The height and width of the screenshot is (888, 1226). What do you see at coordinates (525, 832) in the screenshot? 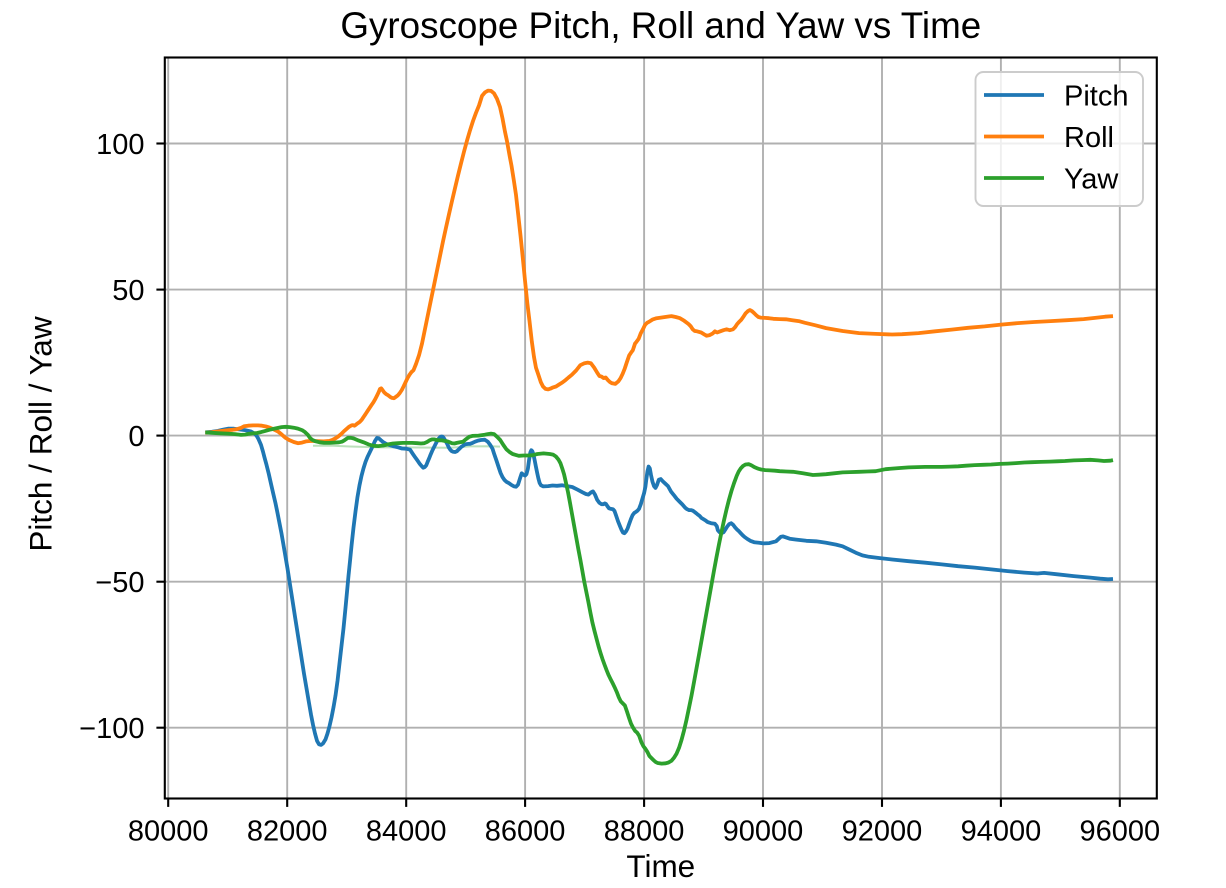
I see `svg-text: 86000` at bounding box center [525, 832].